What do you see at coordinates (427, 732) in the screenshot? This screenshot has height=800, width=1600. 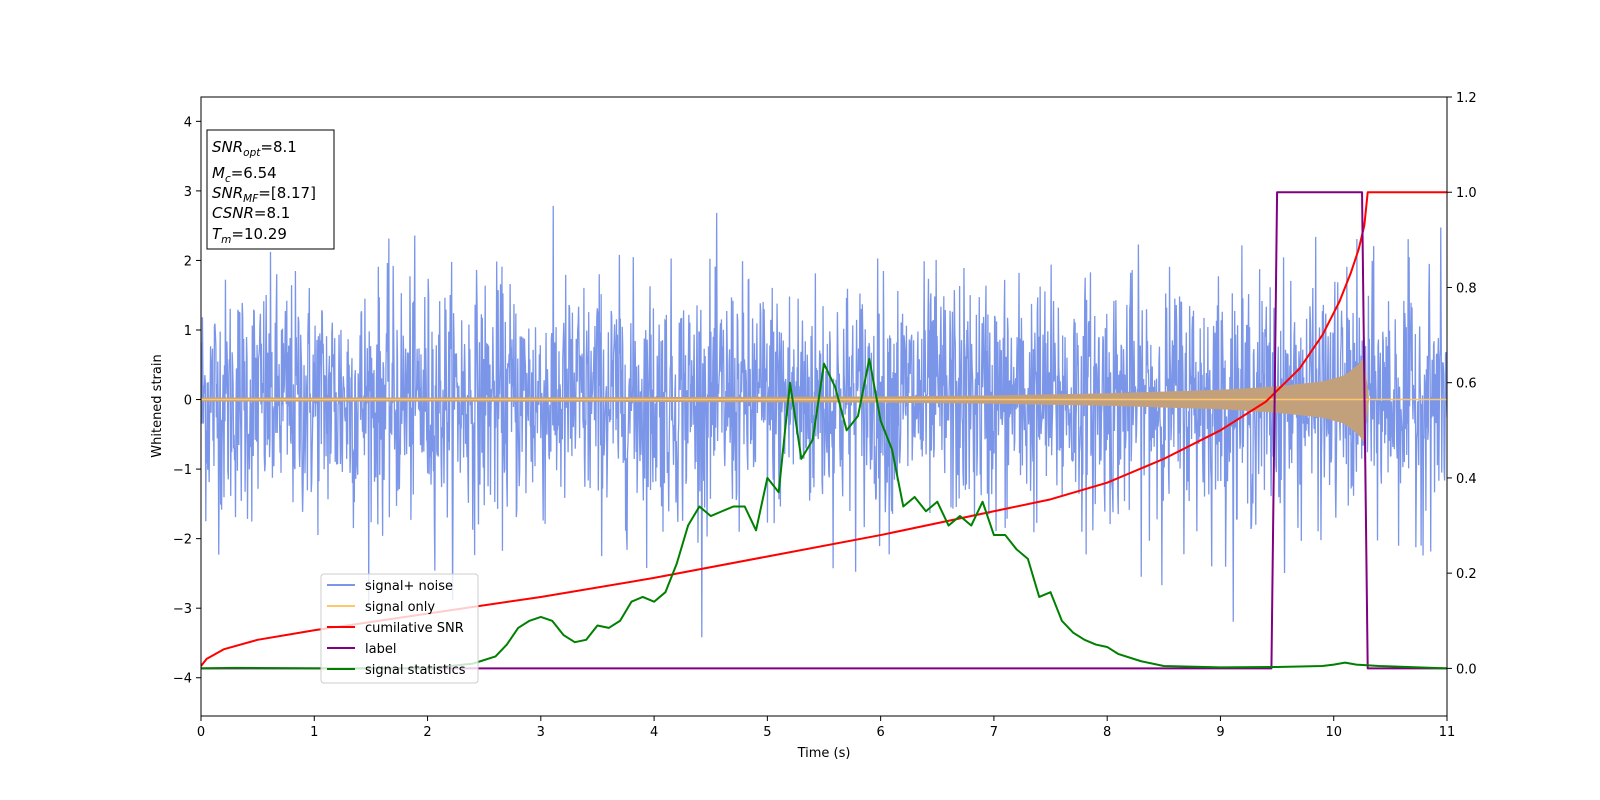 I see `x-tick-label: 2` at bounding box center [427, 732].